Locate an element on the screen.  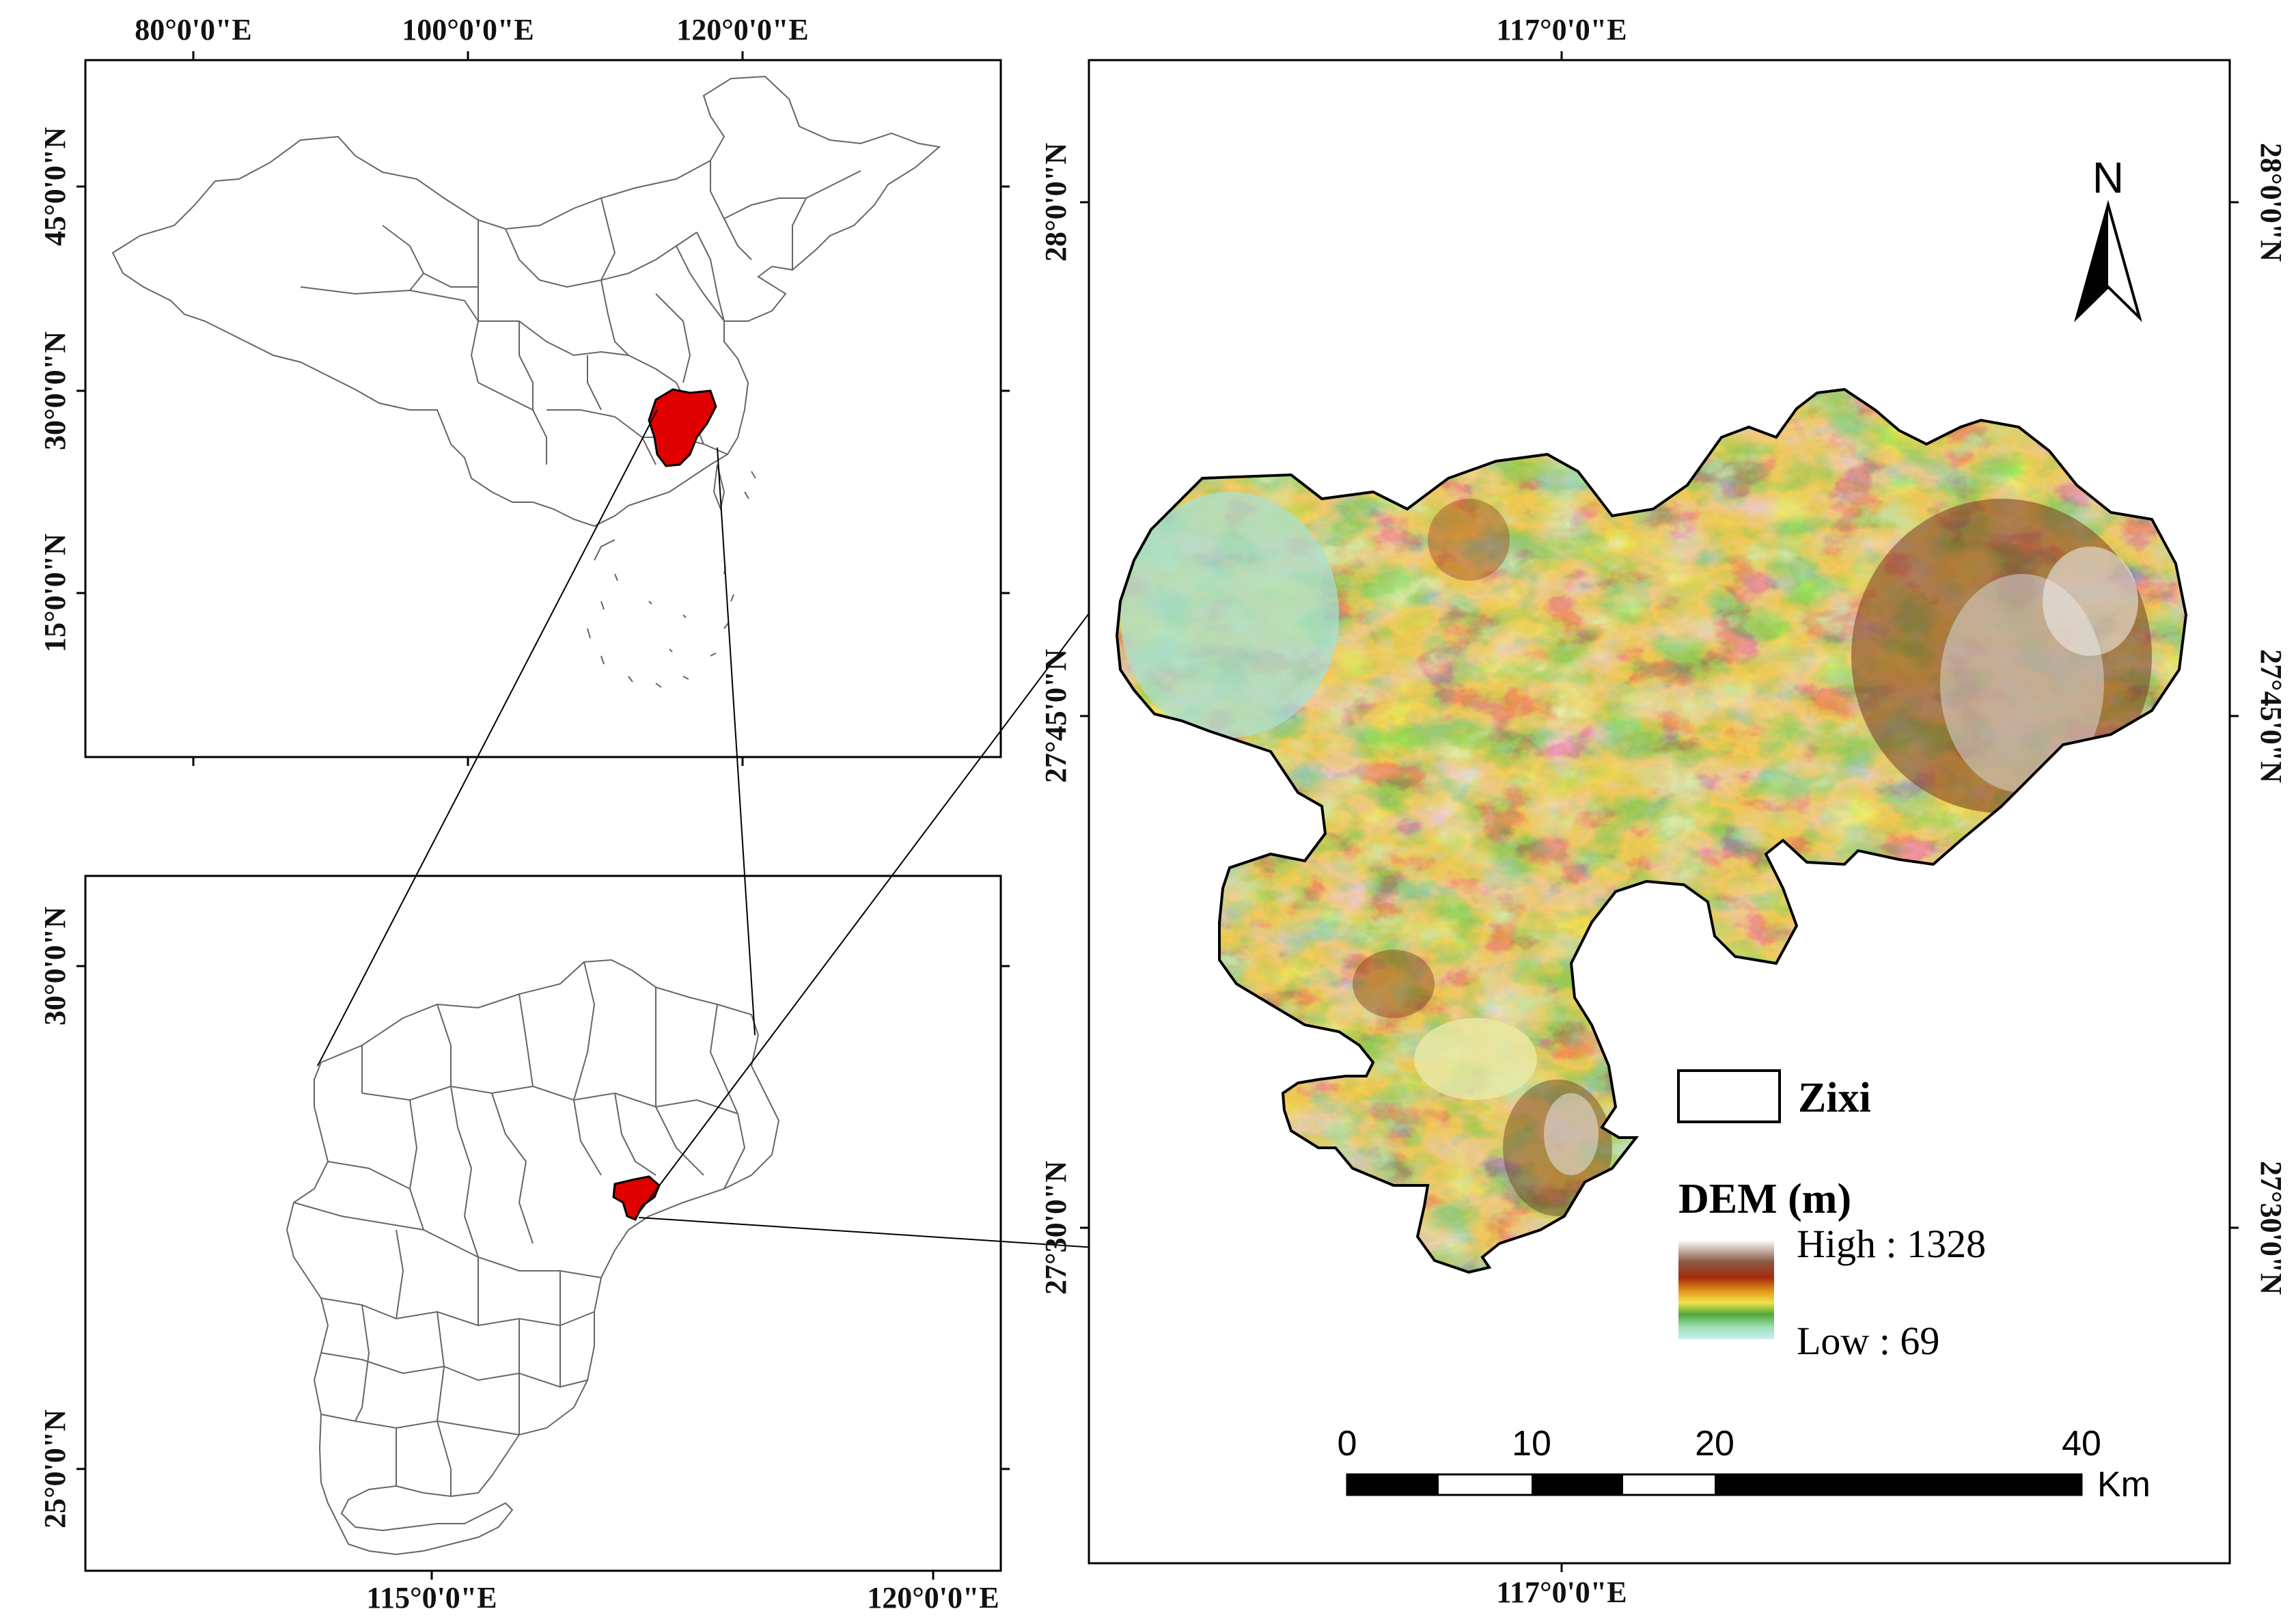
china-outline is located at coordinates (526, 301).